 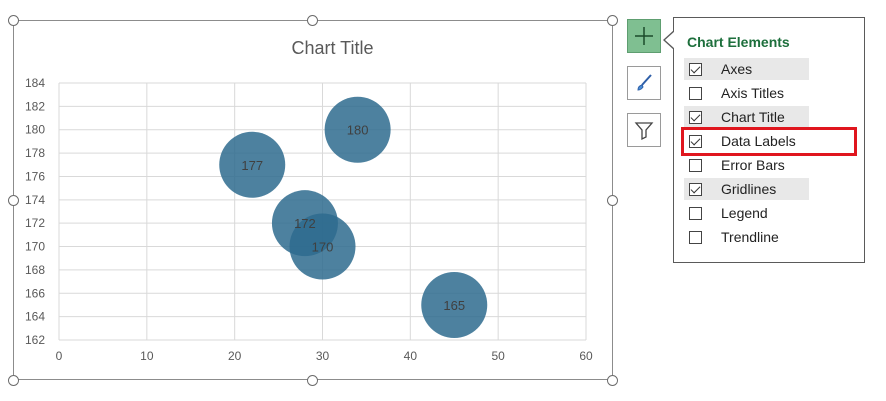 I want to click on x-tick-label: 50, so click(x=498, y=356).